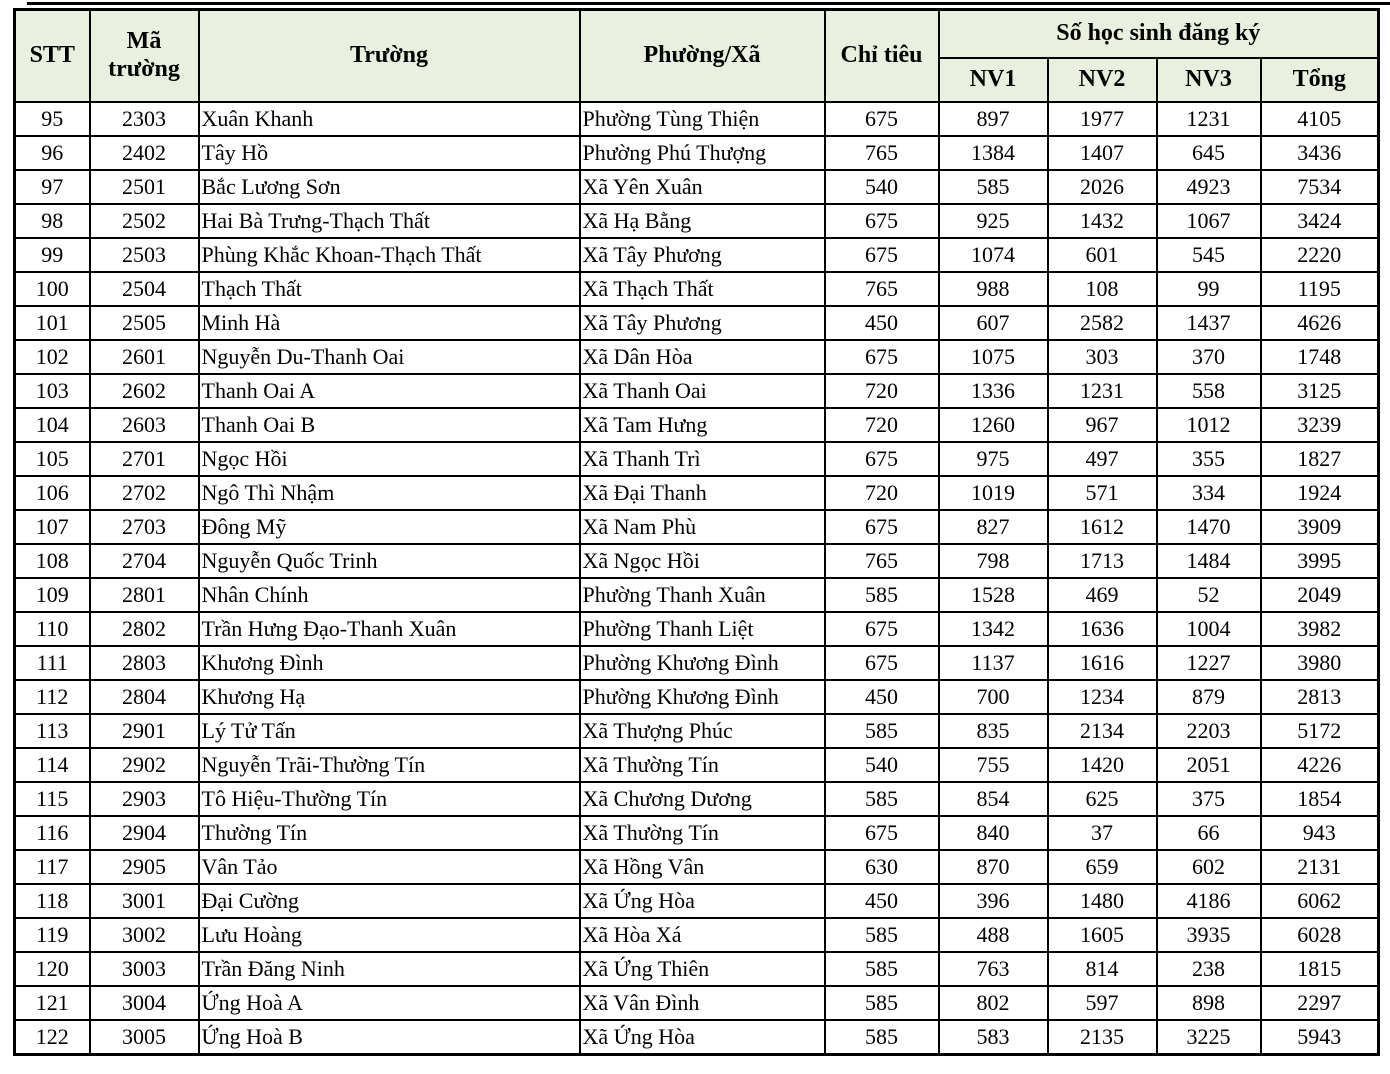 The width and height of the screenshot is (1390, 1074). I want to click on cell-ma-truong: 3002, so click(144, 935).